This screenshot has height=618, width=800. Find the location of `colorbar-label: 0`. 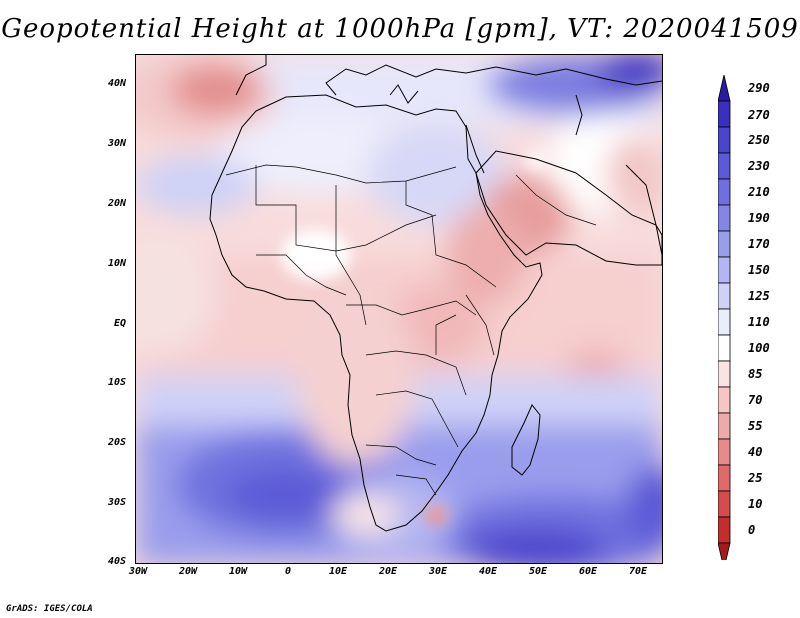

colorbar-label: 0 is located at coordinates (752, 530).